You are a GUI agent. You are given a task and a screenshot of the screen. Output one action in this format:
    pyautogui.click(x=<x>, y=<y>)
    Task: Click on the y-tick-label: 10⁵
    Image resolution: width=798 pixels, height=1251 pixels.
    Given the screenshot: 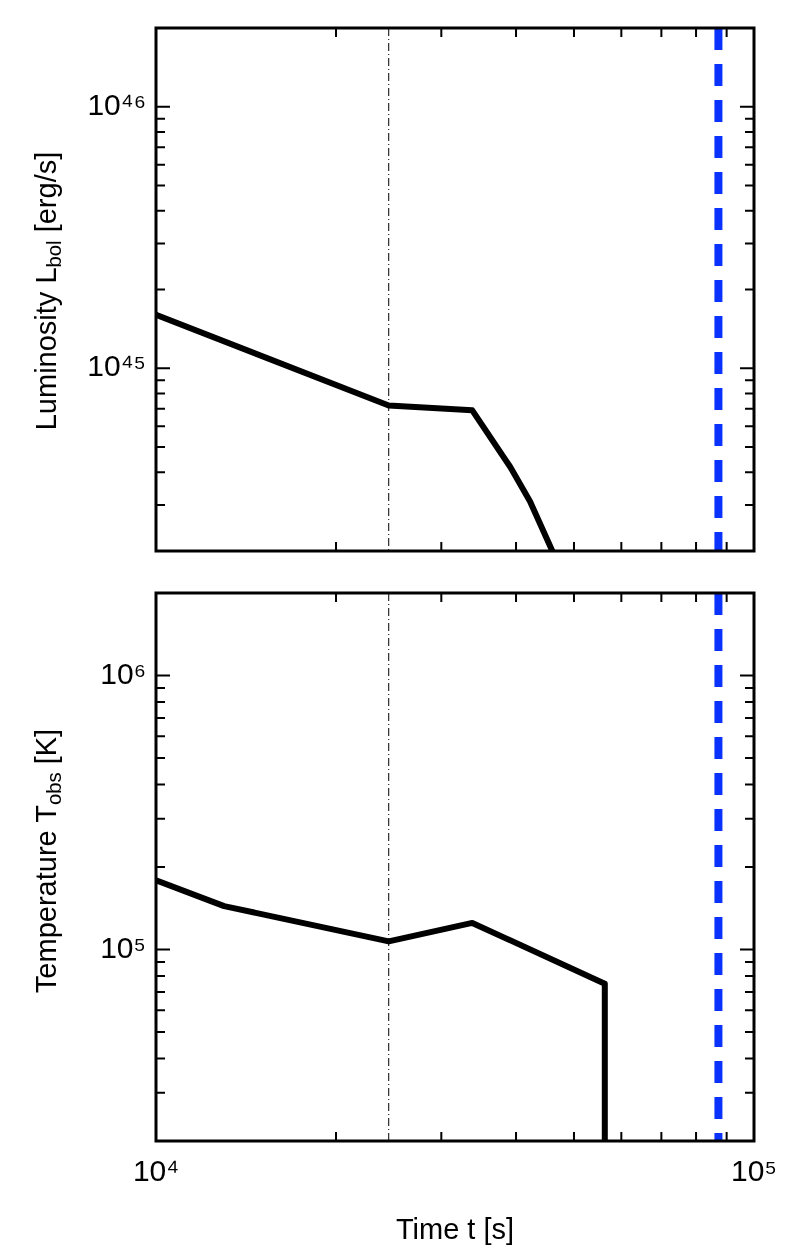 What is the action you would take?
    pyautogui.click(x=123, y=947)
    